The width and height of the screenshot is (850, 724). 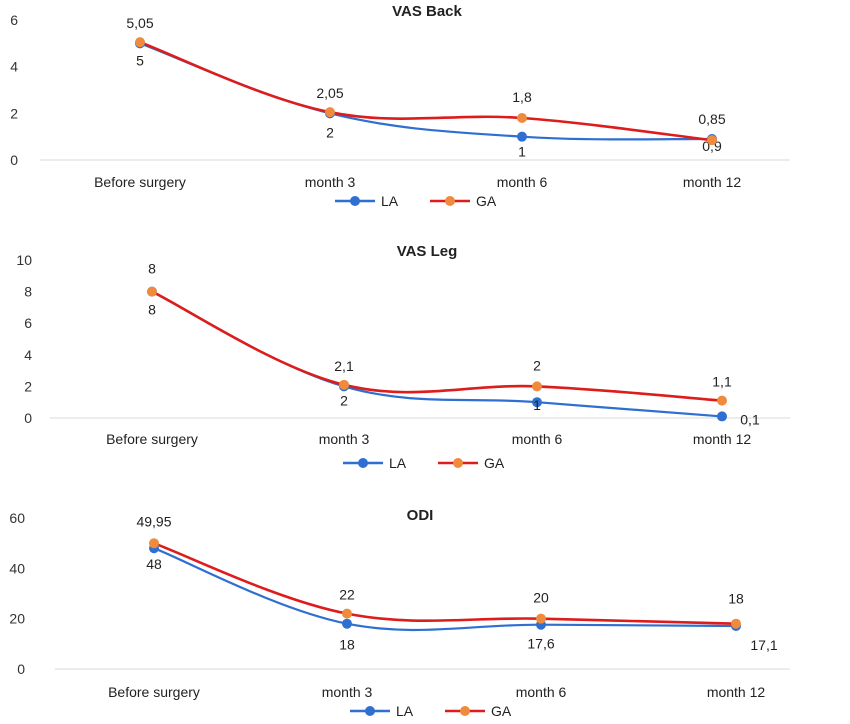 I want to click on y-tick-label: 60, so click(x=17, y=518).